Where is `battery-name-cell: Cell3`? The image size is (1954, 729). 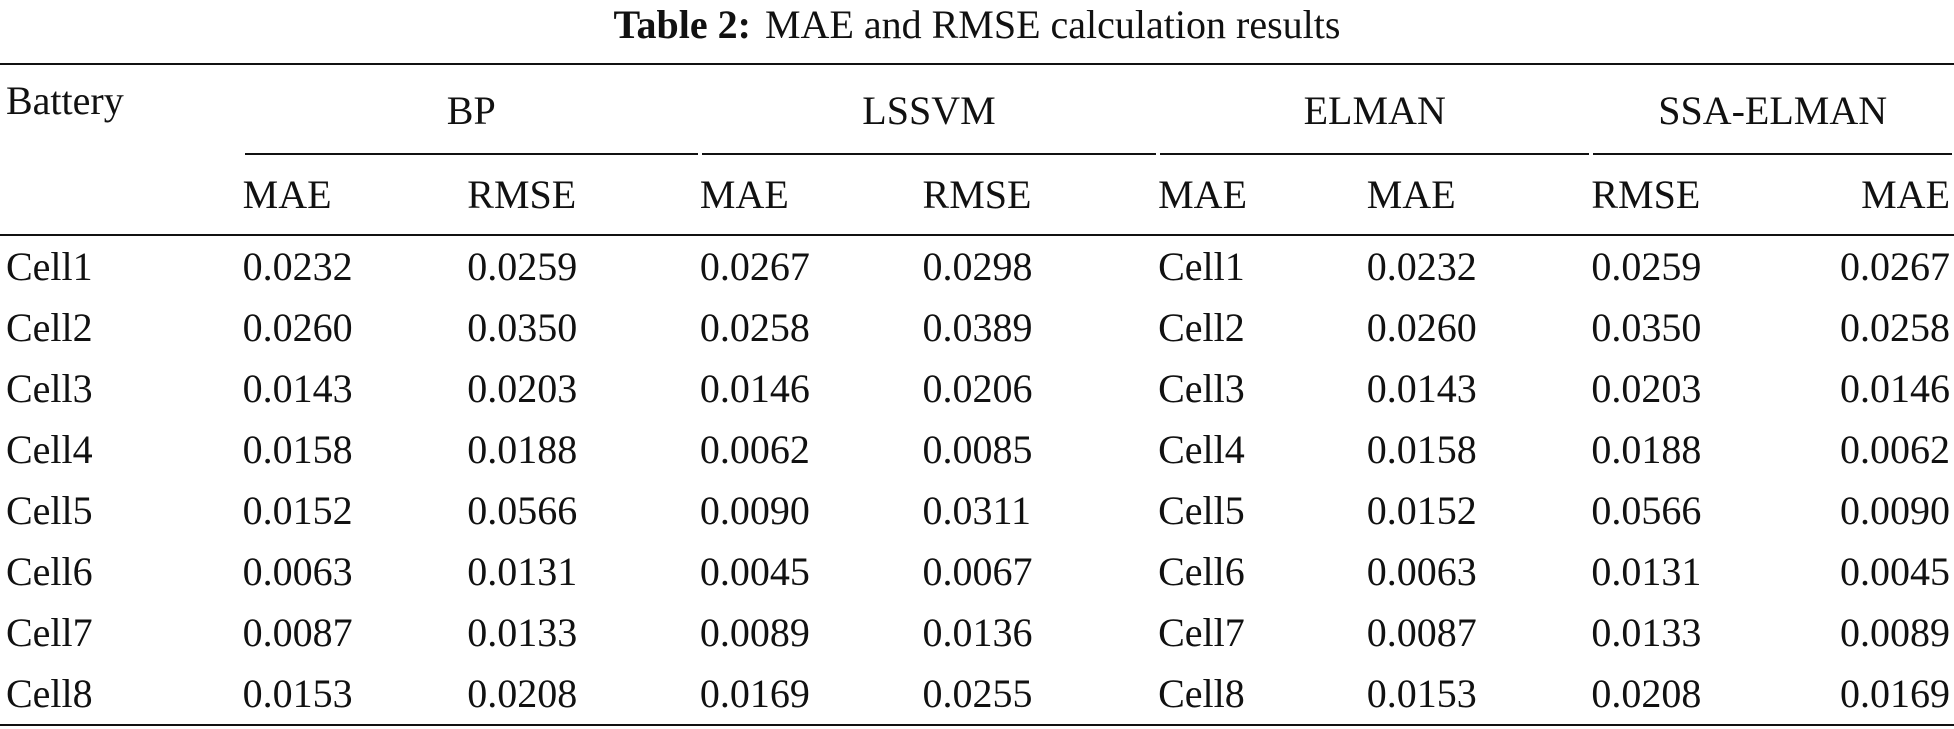 battery-name-cell: Cell3 is located at coordinates (49, 388).